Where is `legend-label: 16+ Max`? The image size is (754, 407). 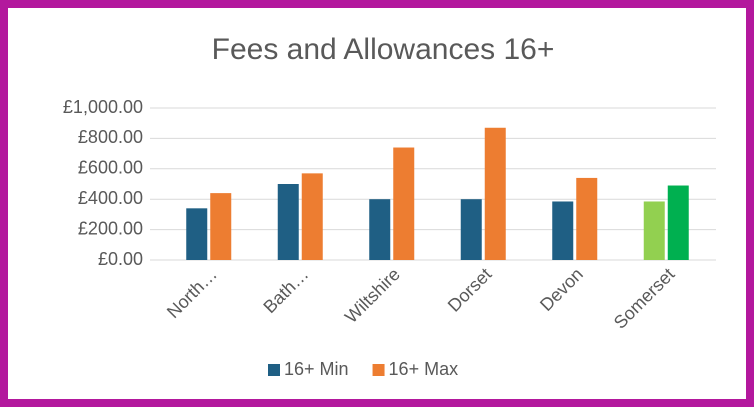
legend-label: 16+ Max is located at coordinates (424, 369).